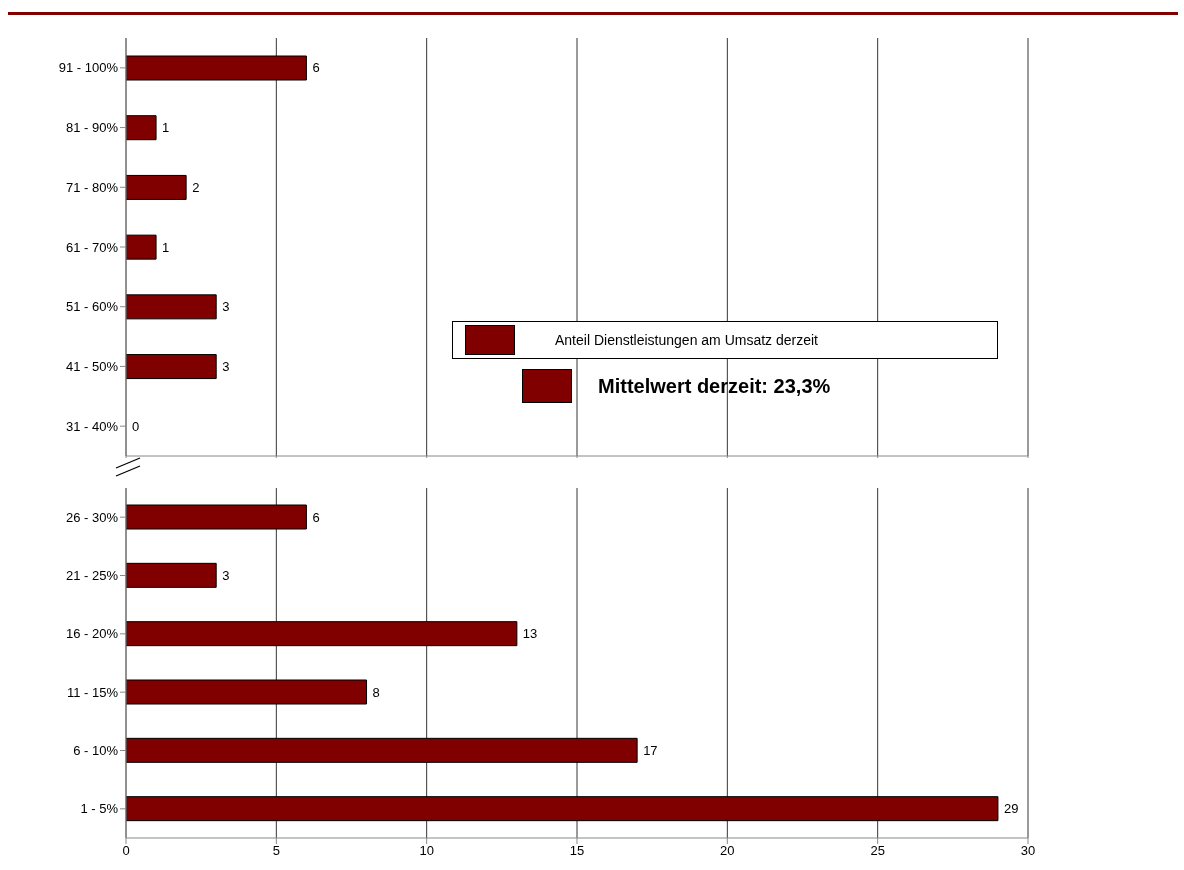 The width and height of the screenshot is (1184, 870). Describe the element at coordinates (92, 307) in the screenshot. I see `y-tick-label: 51 - 60%` at that location.